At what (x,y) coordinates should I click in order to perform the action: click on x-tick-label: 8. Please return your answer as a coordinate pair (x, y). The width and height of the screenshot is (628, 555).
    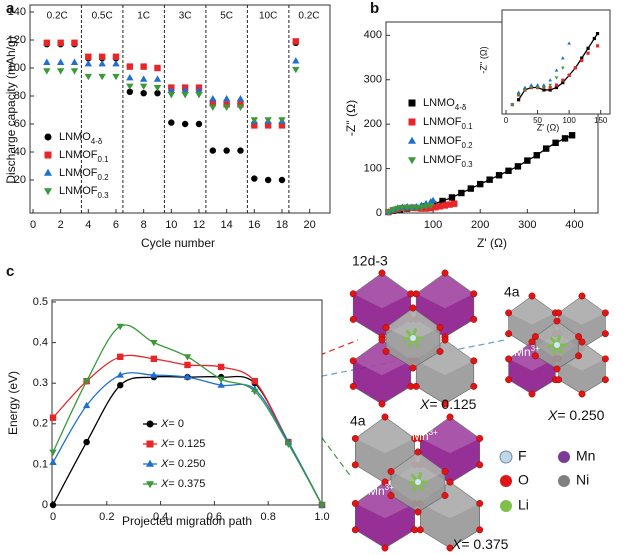
    Looking at the image, I should click on (144, 225).